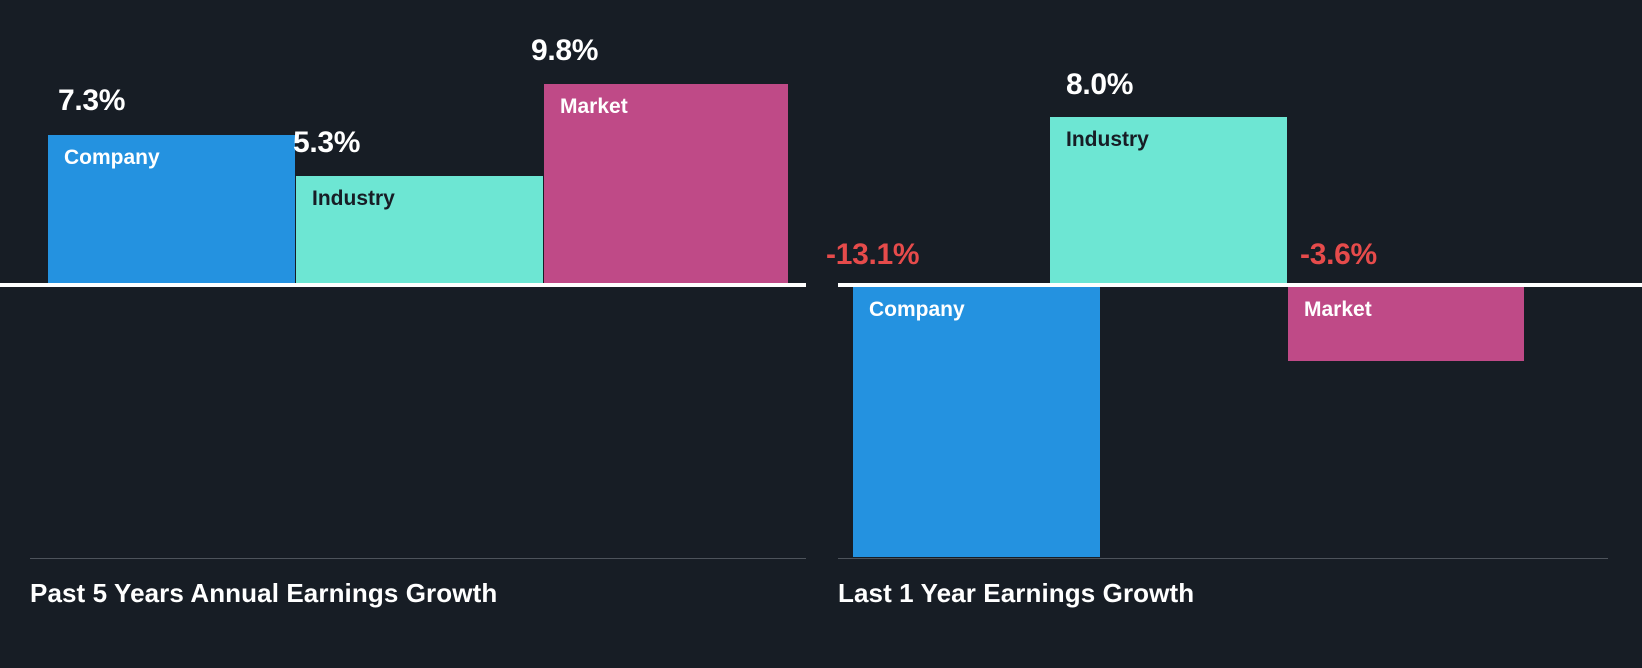  I want to click on panel-title-past-5-years: Past 5 Years Annual Earnings Growth, so click(264, 593).